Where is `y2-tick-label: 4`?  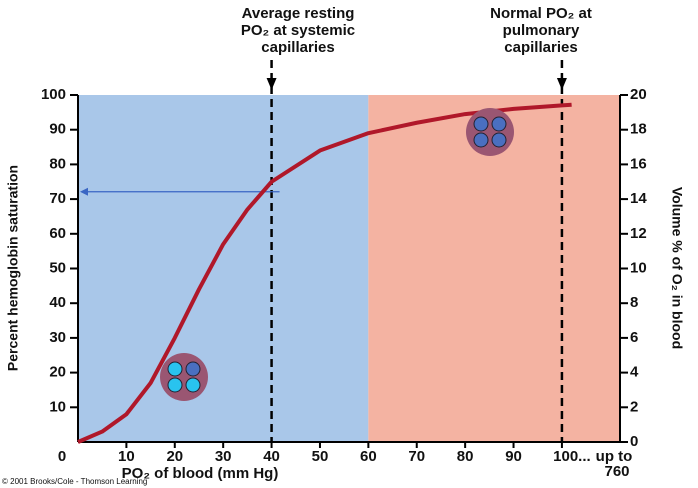 y2-tick-label: 4 is located at coordinates (634, 372).